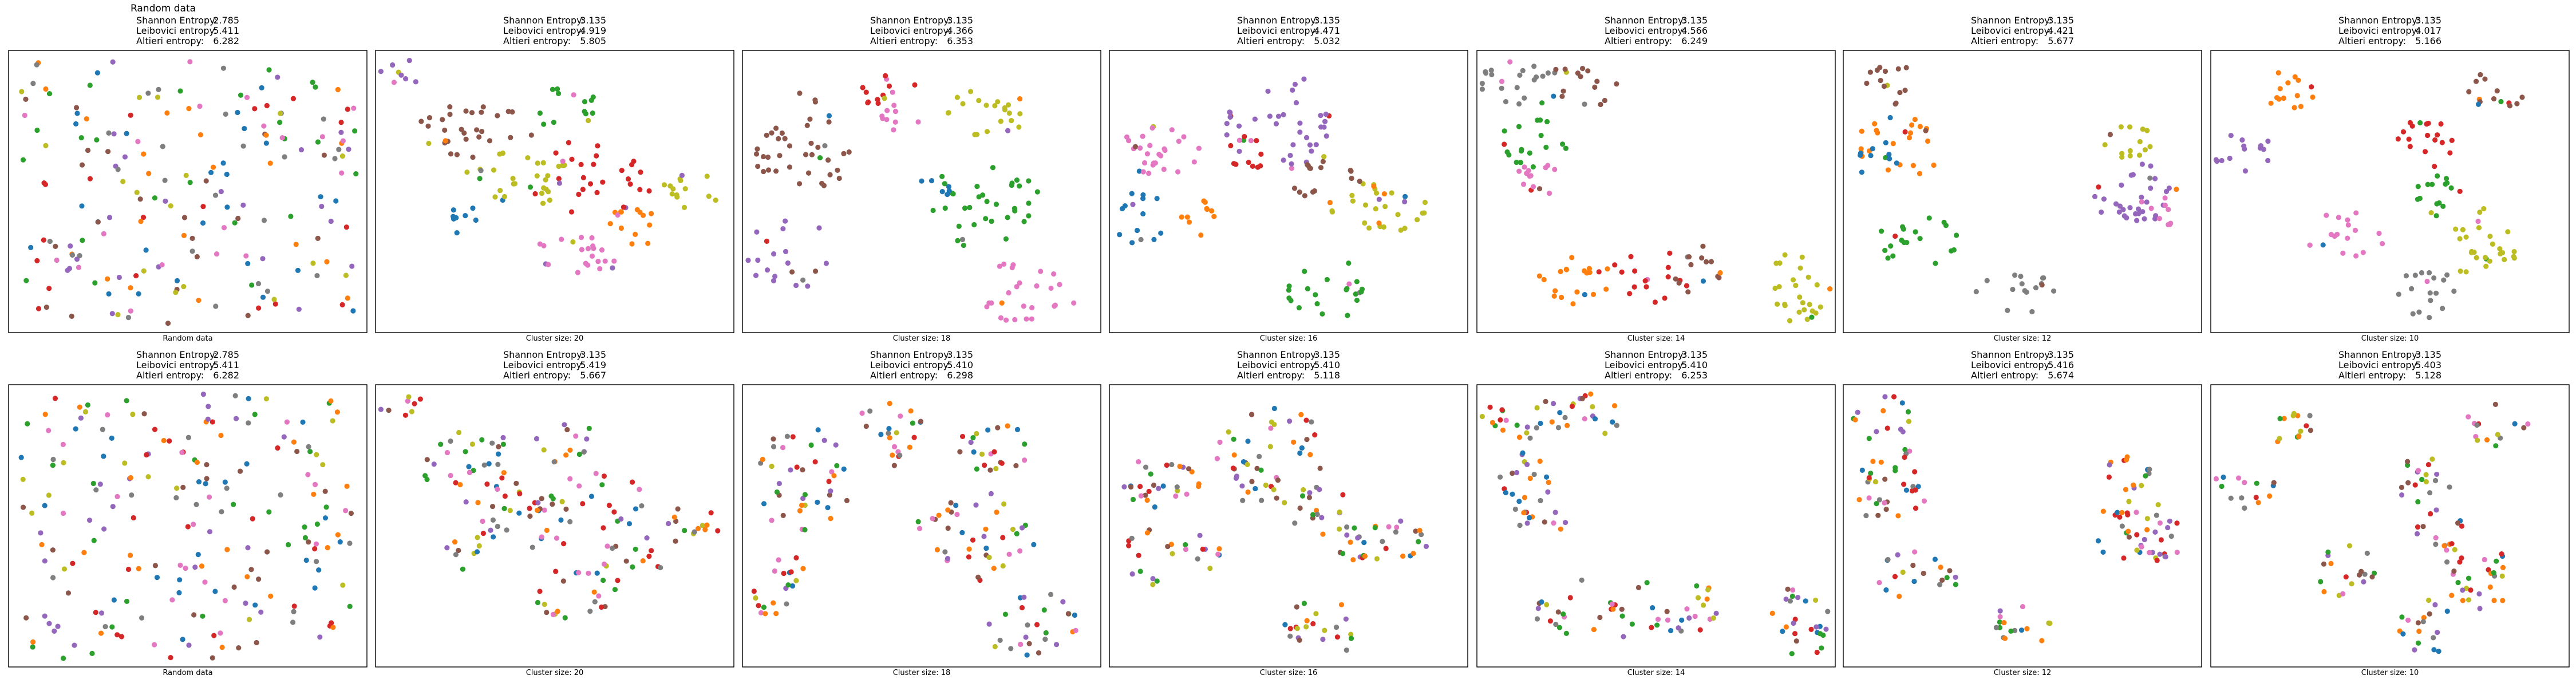  I want to click on axes-frame, so click(2022, 191).